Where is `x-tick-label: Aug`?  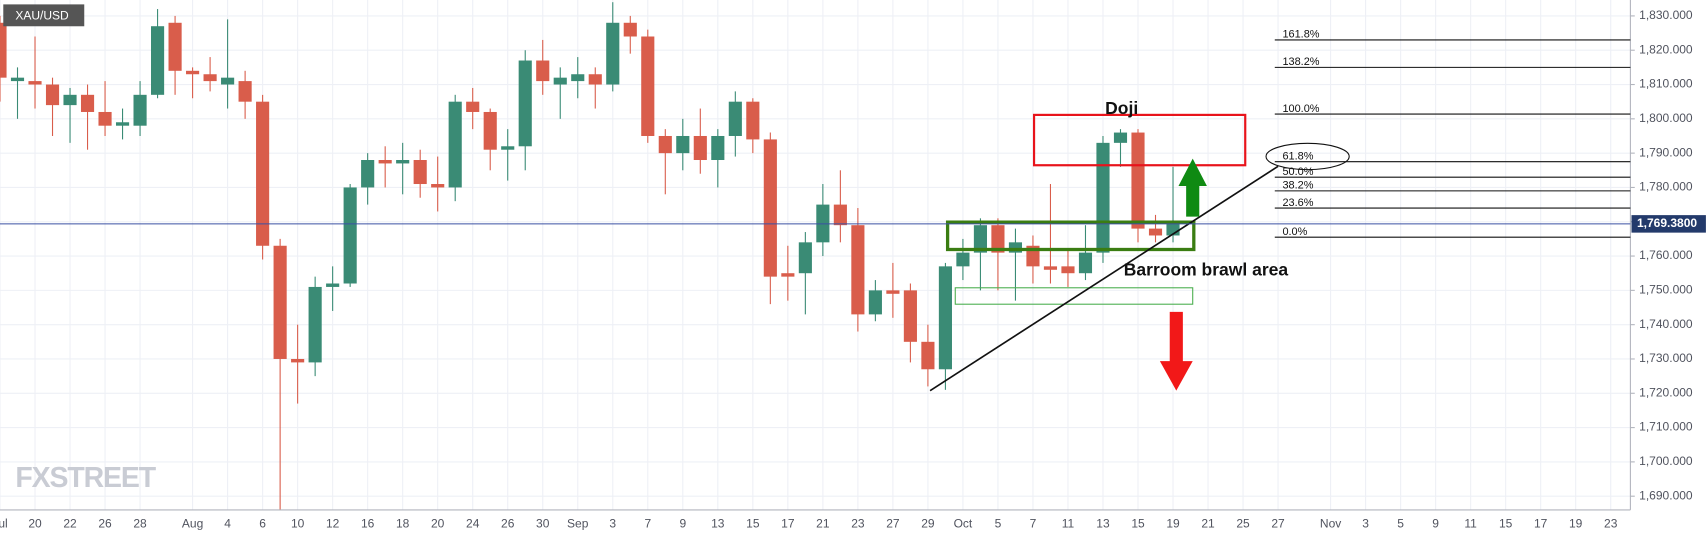
x-tick-label: Aug is located at coordinates (192, 523).